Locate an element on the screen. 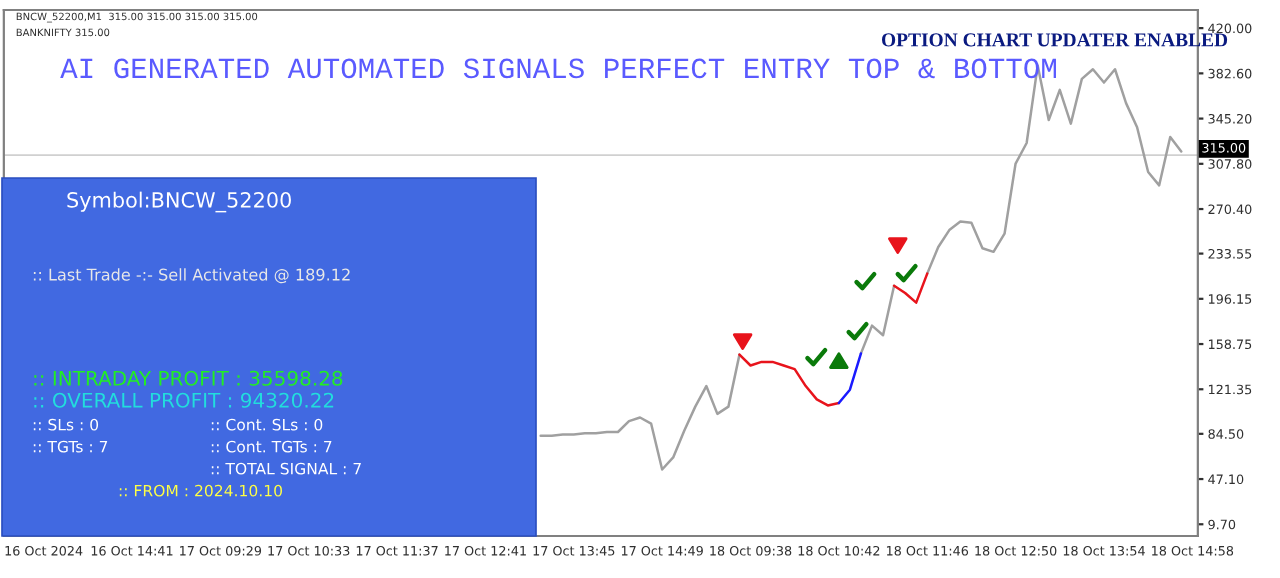  annotation: :: INTRADAY PROFIT : 35598.28 is located at coordinates (188, 378).